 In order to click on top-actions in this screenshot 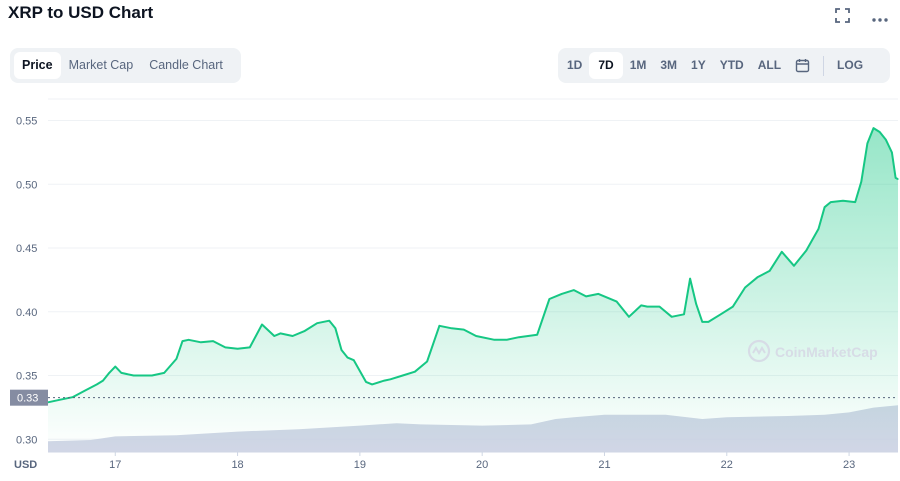, I will do `click(861, 17)`.